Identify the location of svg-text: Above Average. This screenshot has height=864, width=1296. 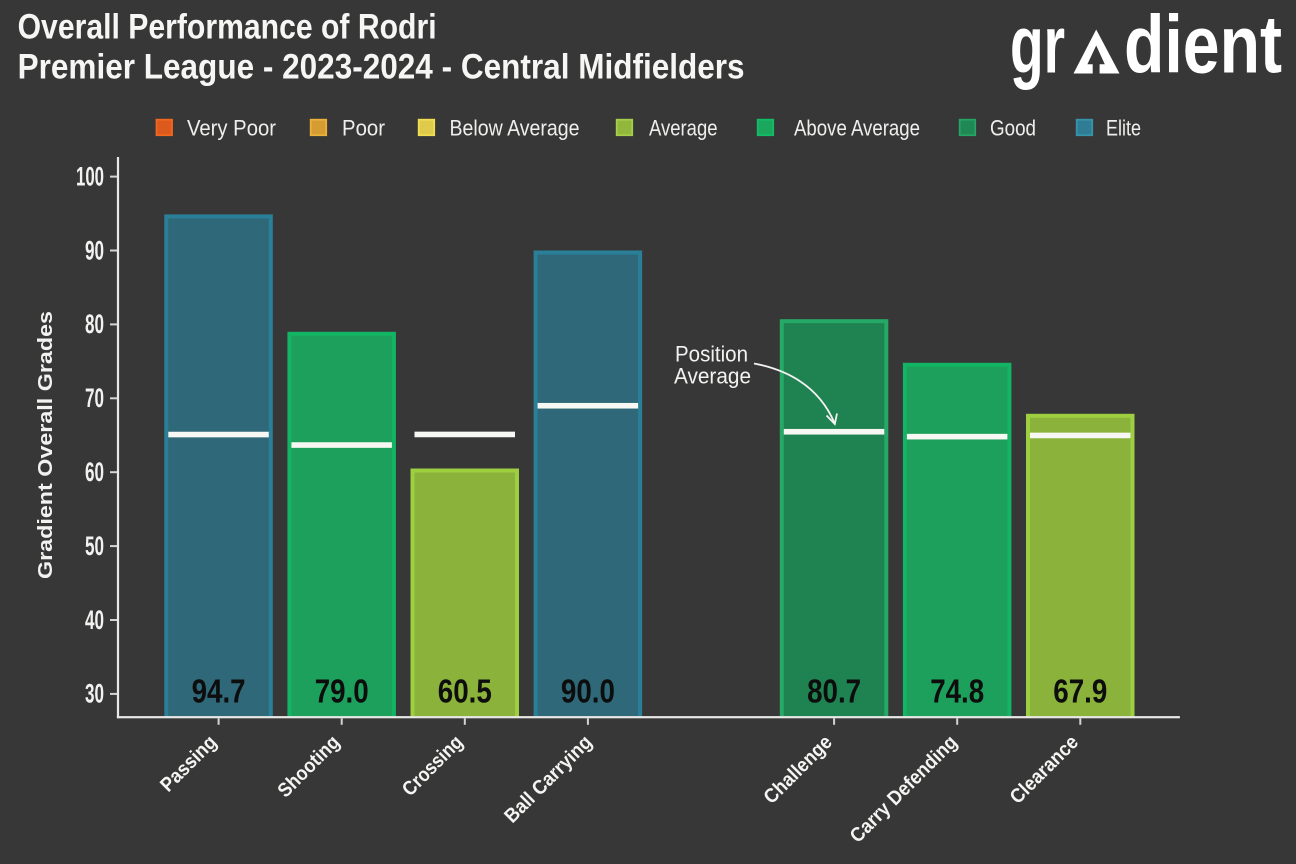
(857, 128).